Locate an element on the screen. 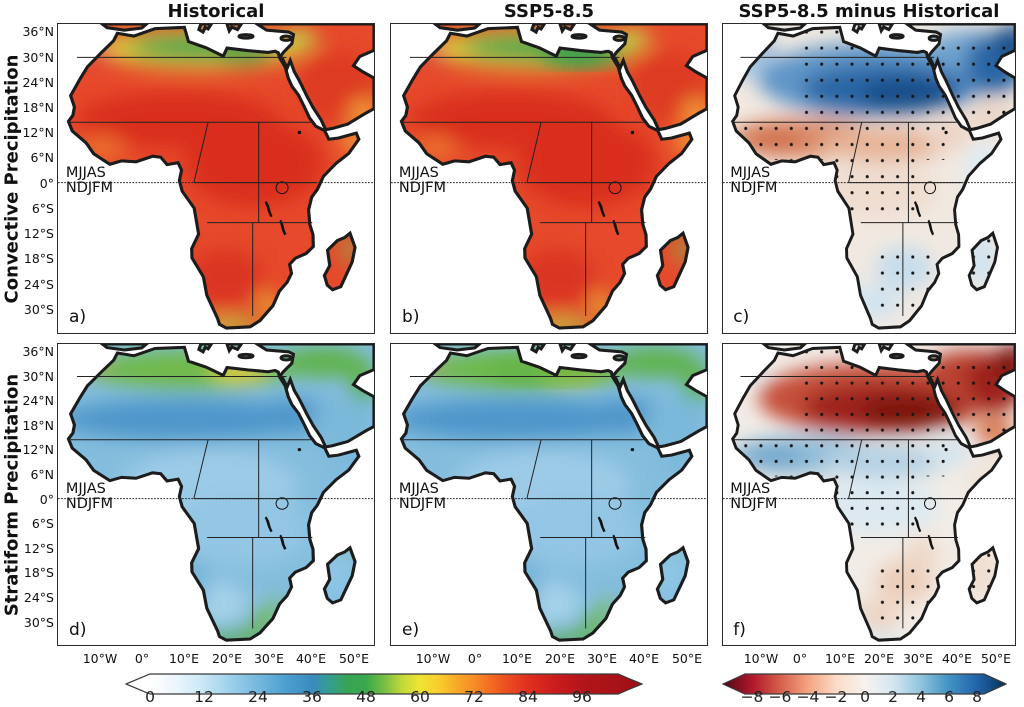 This screenshot has height=707, width=1024. colorbar-difference is located at coordinates (864, 684).